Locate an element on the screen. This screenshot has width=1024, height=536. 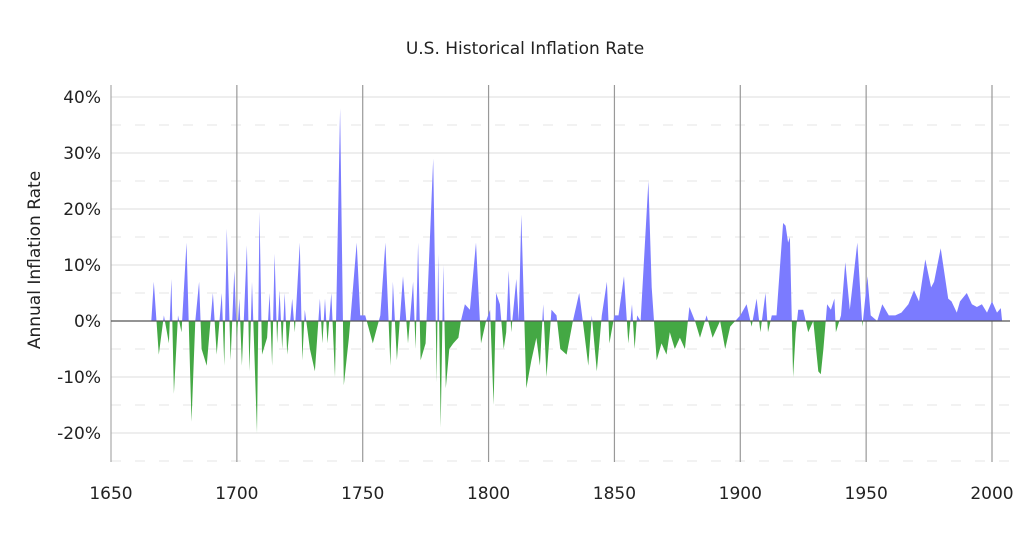
x-tick-label: 1900 is located at coordinates (740, 494).